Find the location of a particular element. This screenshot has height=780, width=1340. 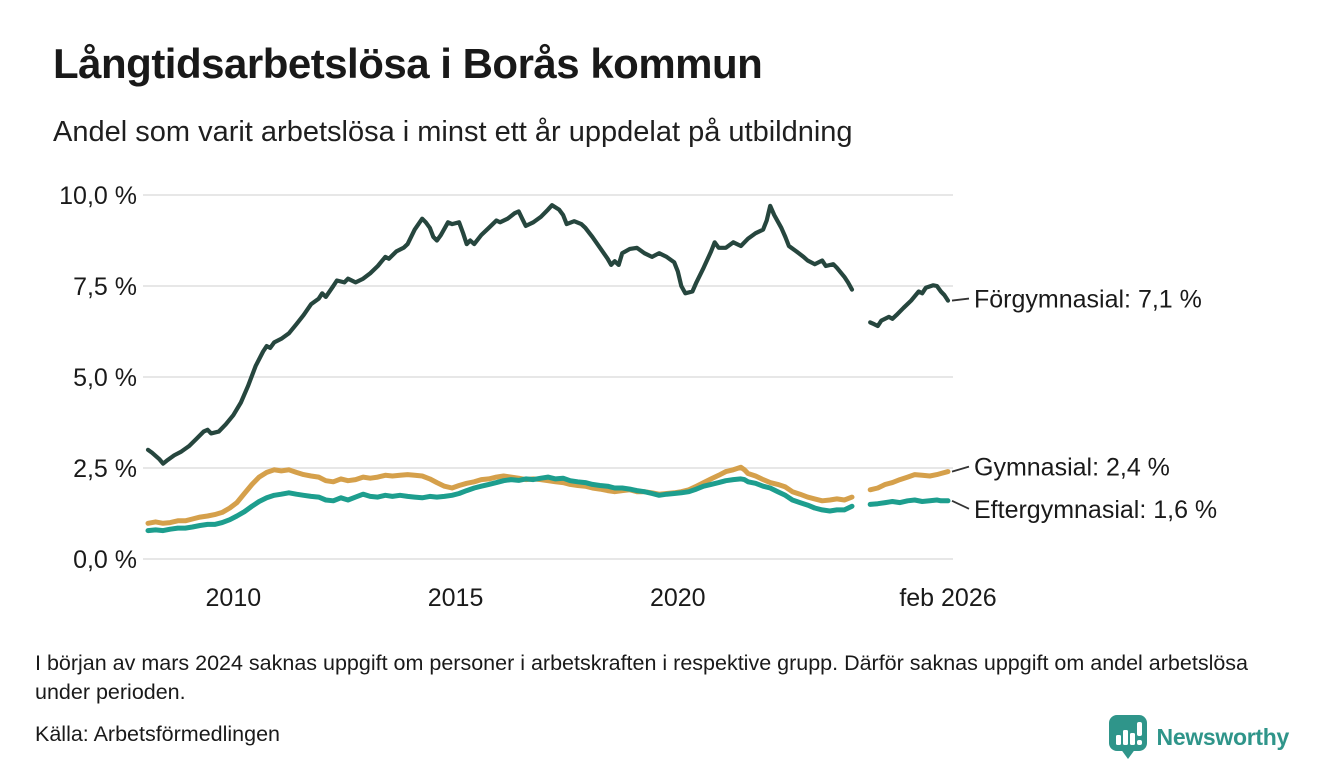

line-gymnasial is located at coordinates (548, 495).